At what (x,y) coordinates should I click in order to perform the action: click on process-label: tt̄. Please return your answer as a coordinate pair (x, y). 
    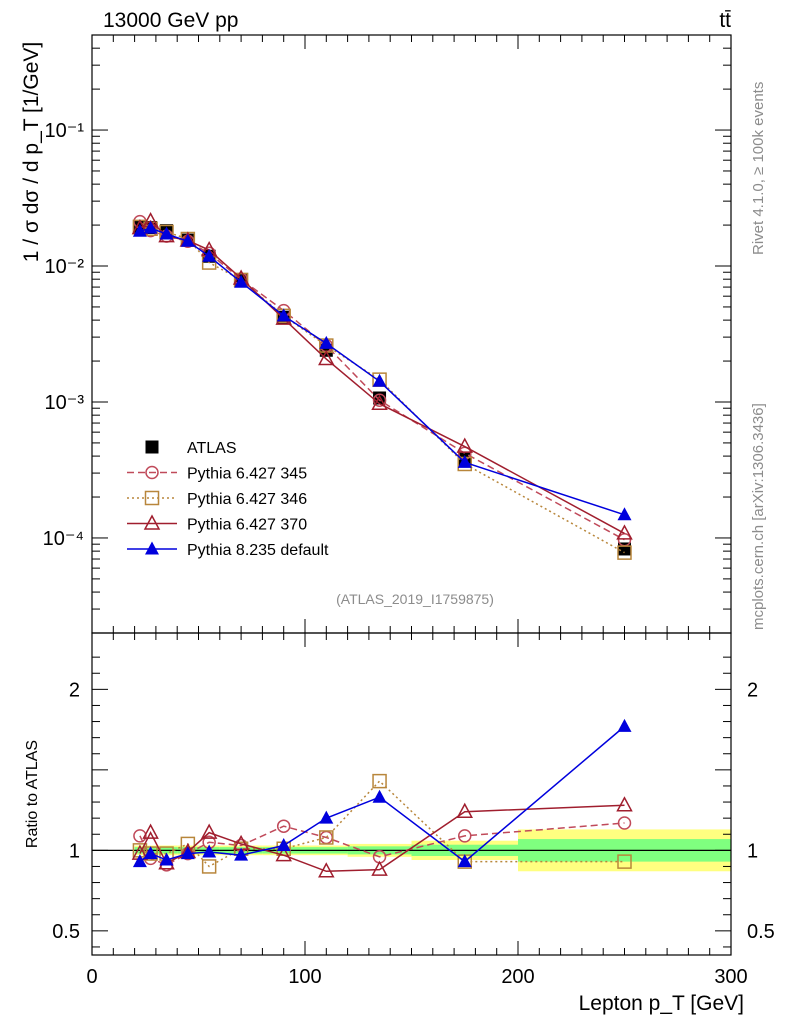
    Looking at the image, I should click on (725, 20).